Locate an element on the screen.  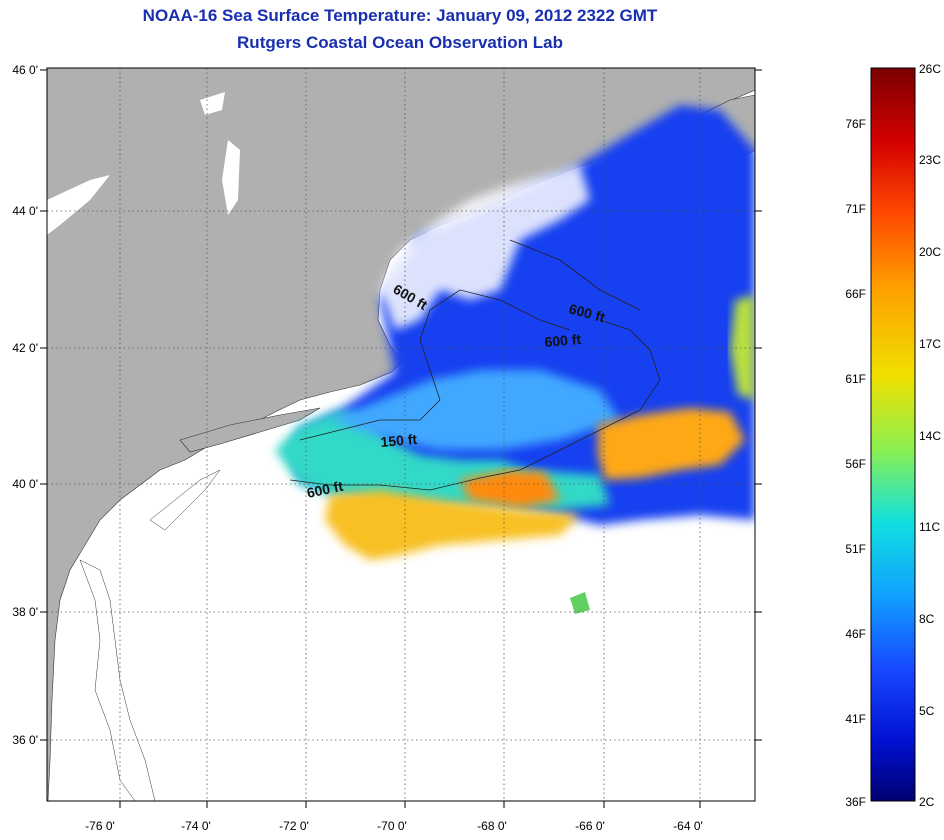
colorbar-celsius-label: 5C is located at coordinates (927, 711).